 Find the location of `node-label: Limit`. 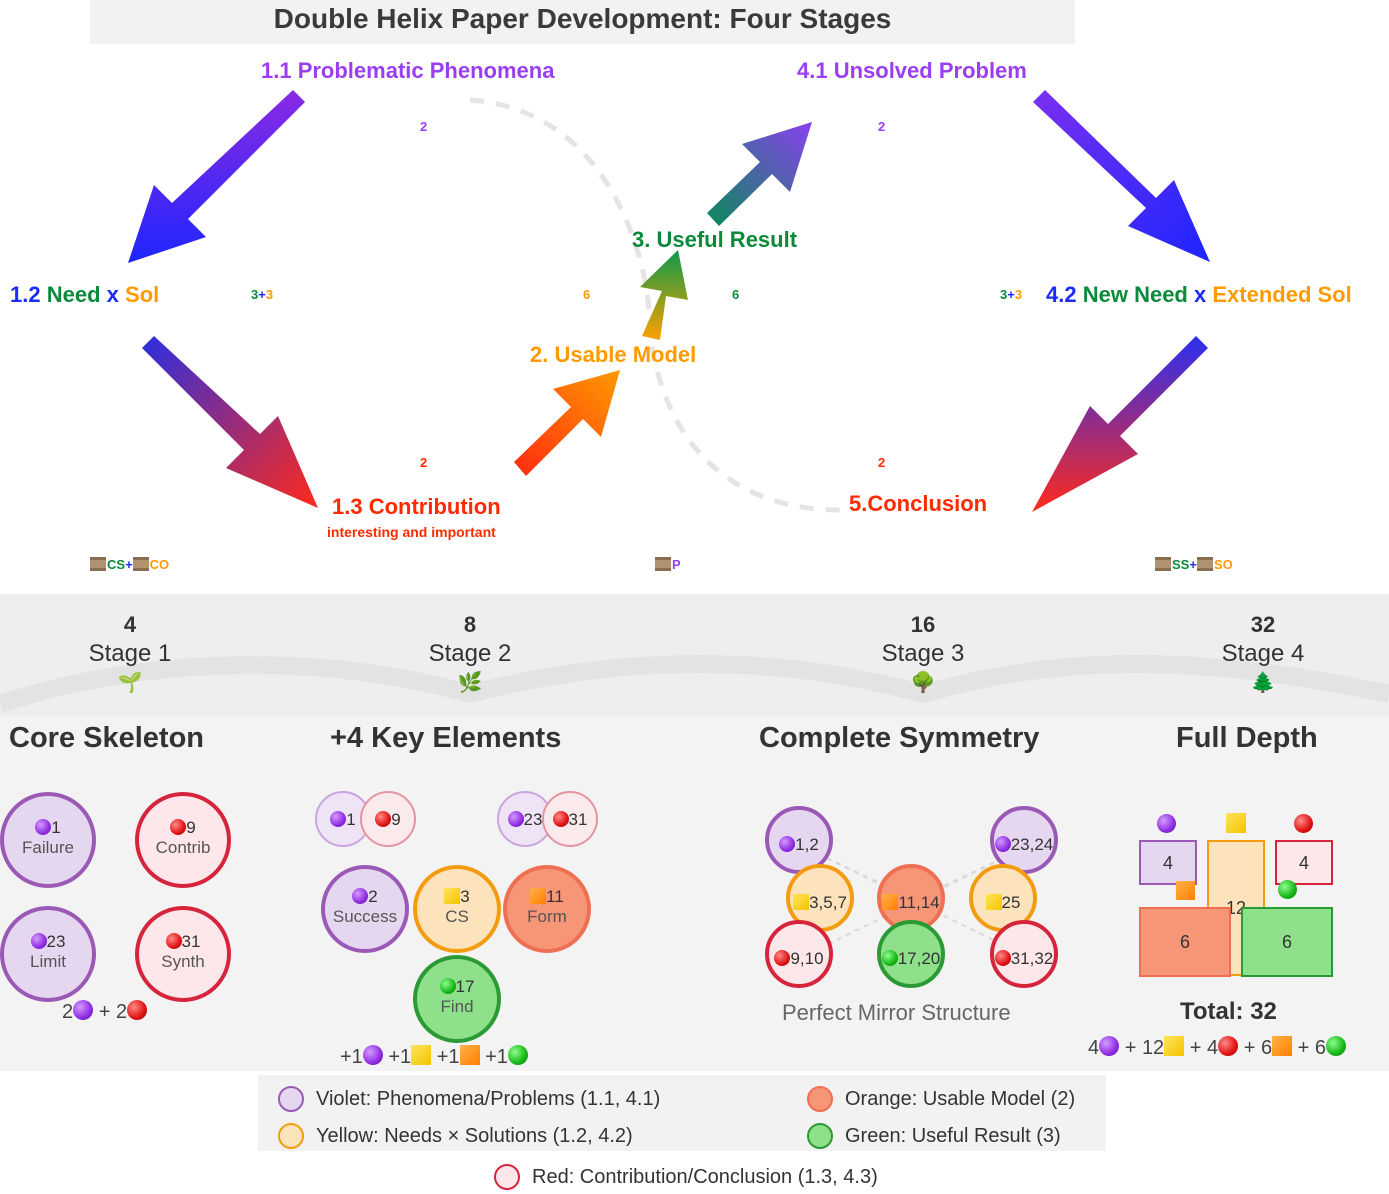

node-label: Limit is located at coordinates (48, 961).